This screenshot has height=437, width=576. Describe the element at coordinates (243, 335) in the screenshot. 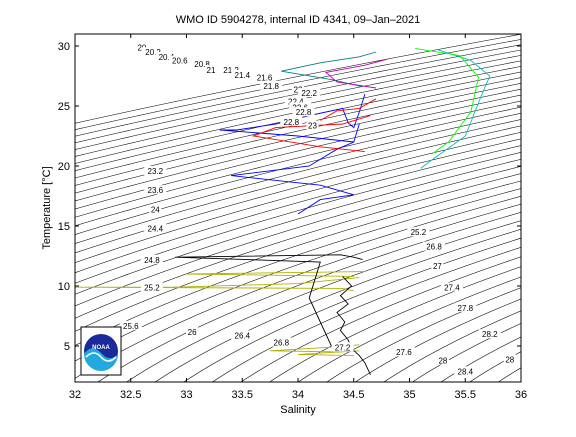

I see `contour-label-25: 26.4` at that location.